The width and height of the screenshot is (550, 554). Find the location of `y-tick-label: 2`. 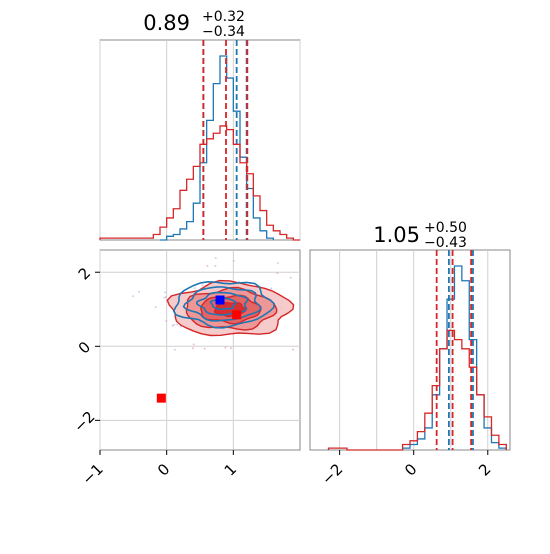

y-tick-label: 2 is located at coordinates (84, 273).